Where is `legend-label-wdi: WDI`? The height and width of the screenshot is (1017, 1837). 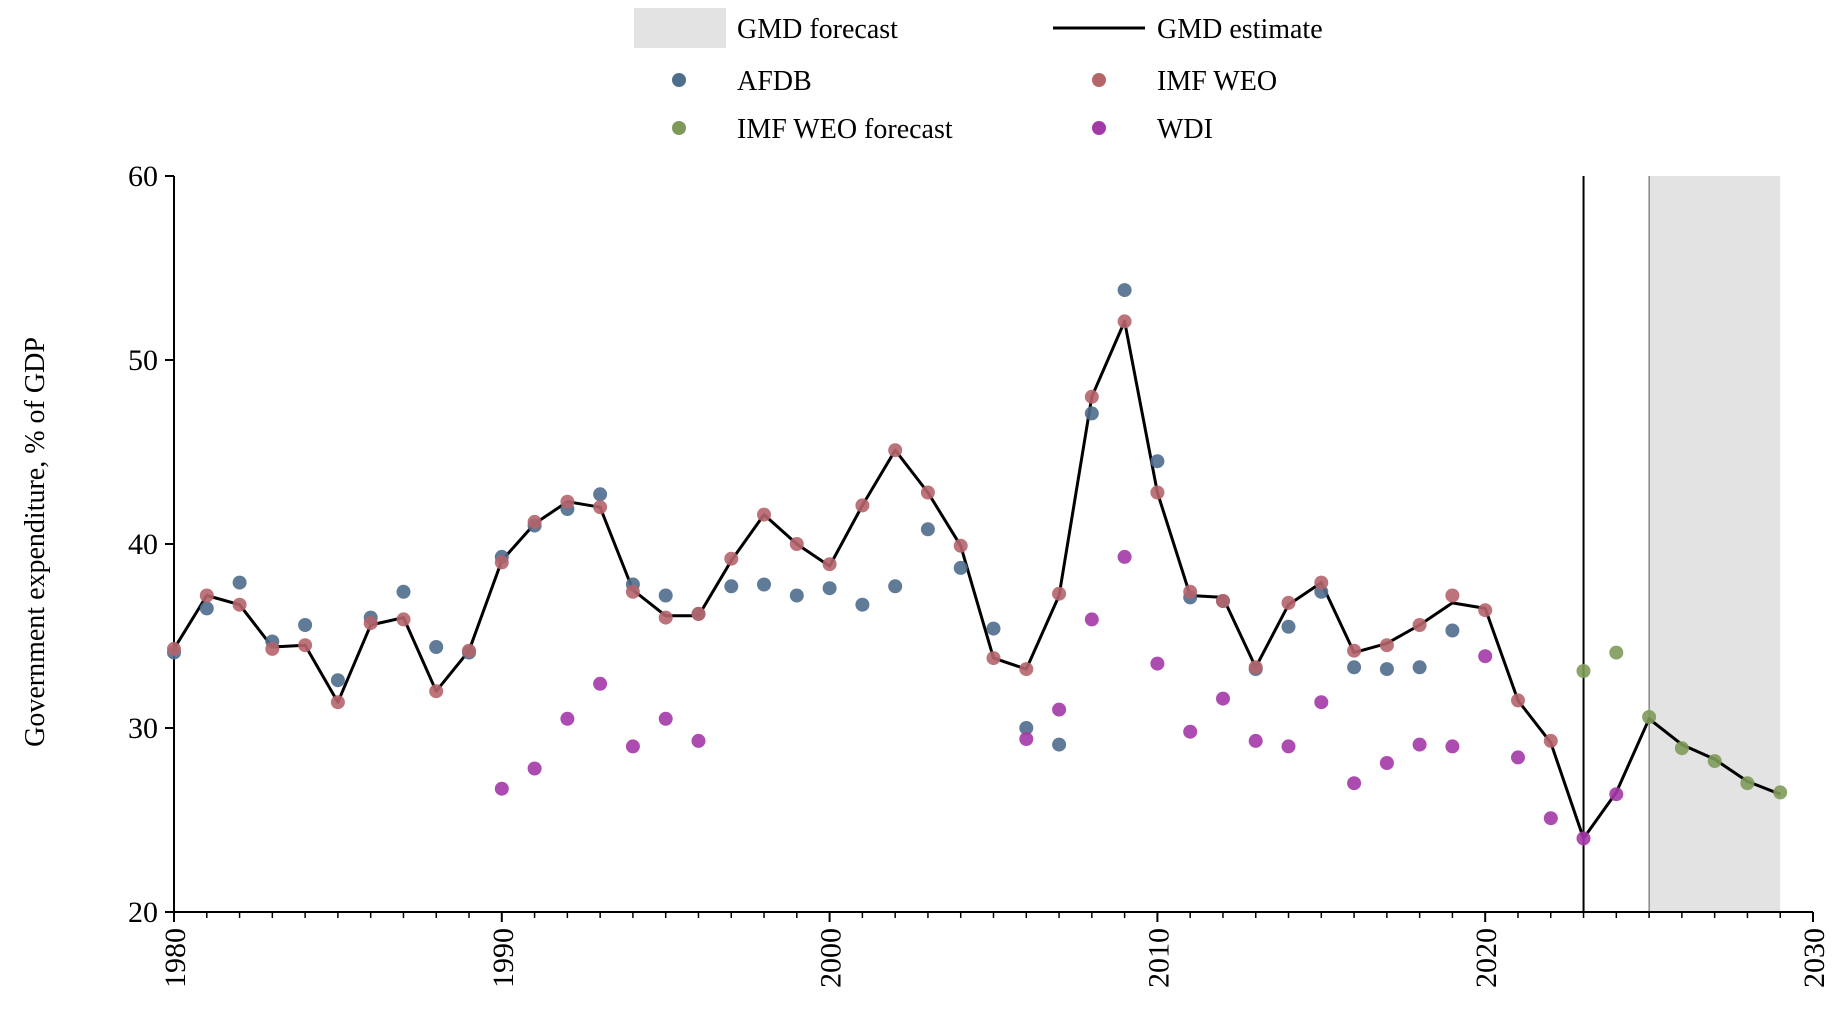
legend-label-wdi: WDI is located at coordinates (1185, 129).